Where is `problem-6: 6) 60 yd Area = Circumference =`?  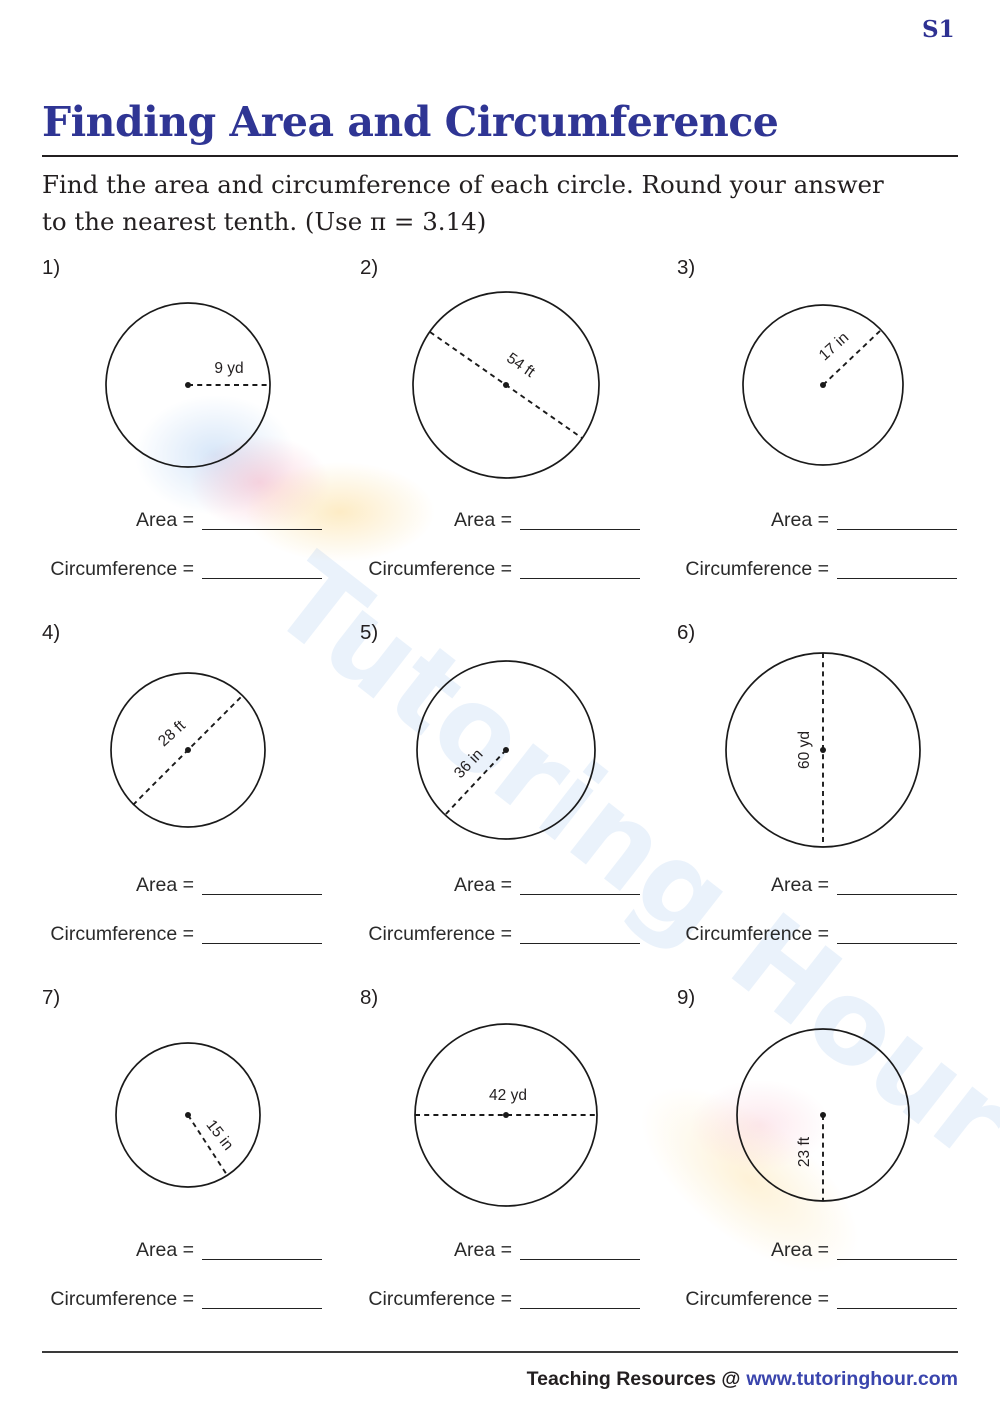 problem-6: 6) 60 yd Area = Circumference = is located at coordinates (823, 797).